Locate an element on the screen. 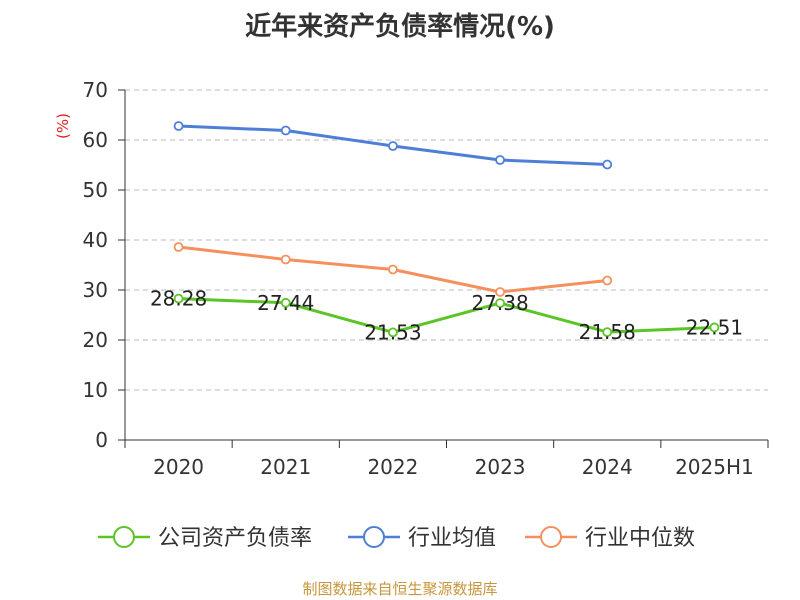 This screenshot has height=600, width=800. x-tick-label: 2021 is located at coordinates (285, 467).